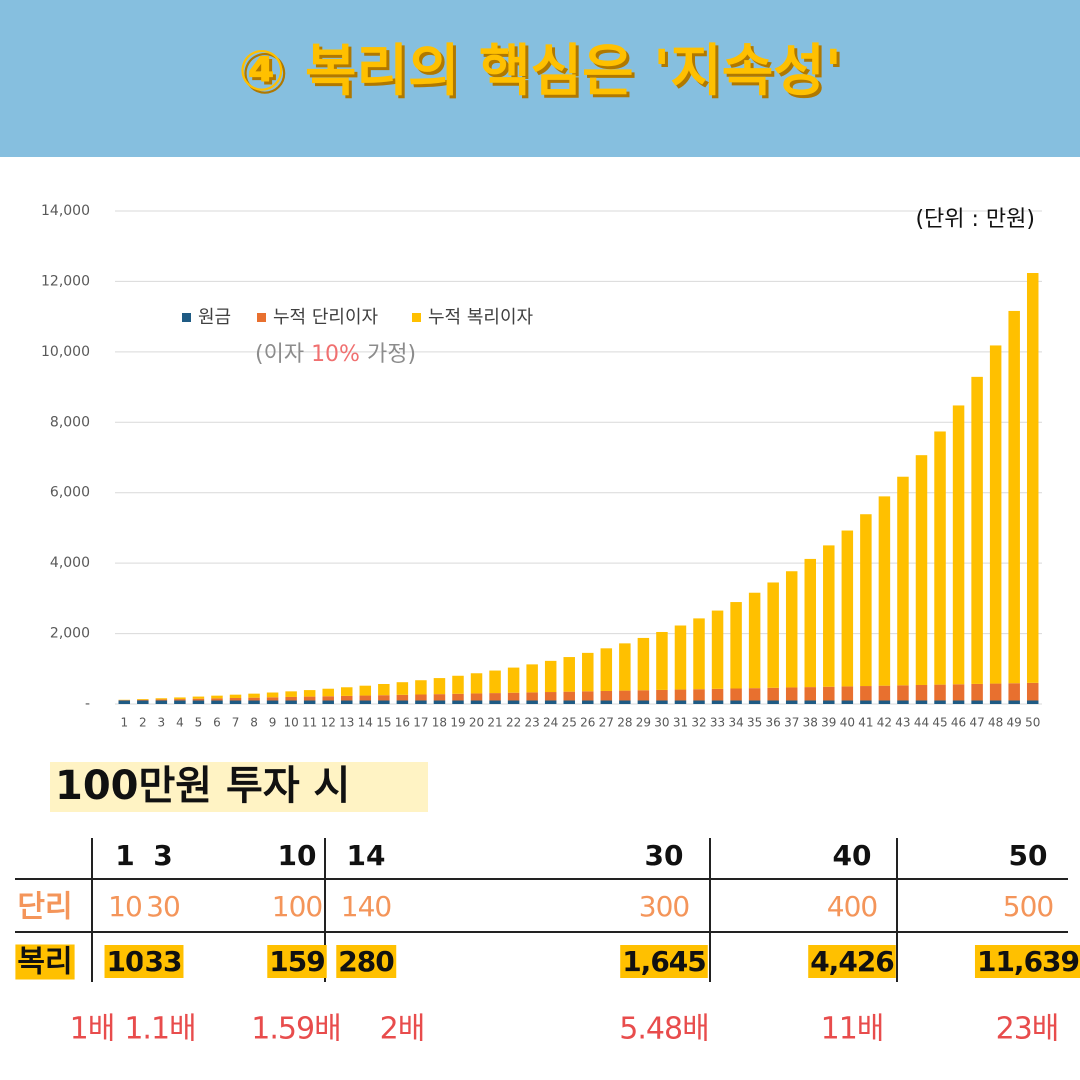  What do you see at coordinates (254, 723) in the screenshot?
I see `x-tick-label: 8` at bounding box center [254, 723].